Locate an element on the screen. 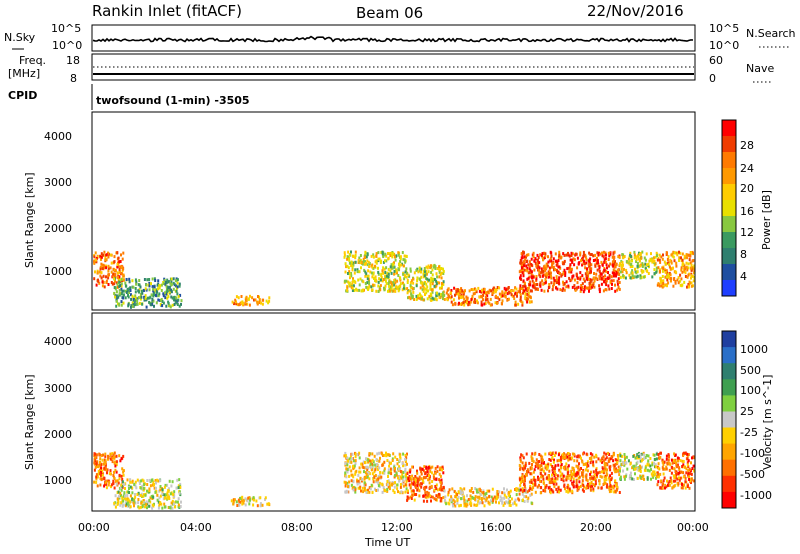 The height and width of the screenshot is (554, 800). power-colorbar-segment is located at coordinates (729, 224).